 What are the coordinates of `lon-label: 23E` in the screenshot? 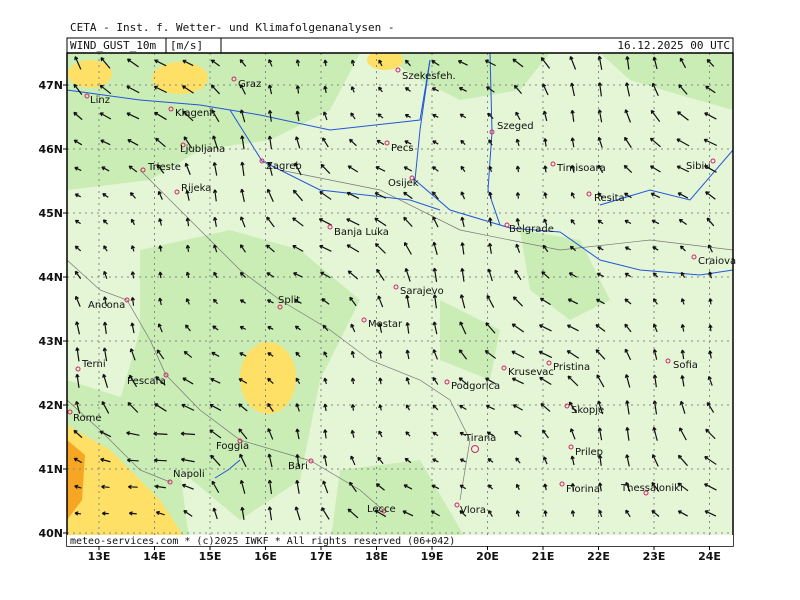 It's located at (654, 556).